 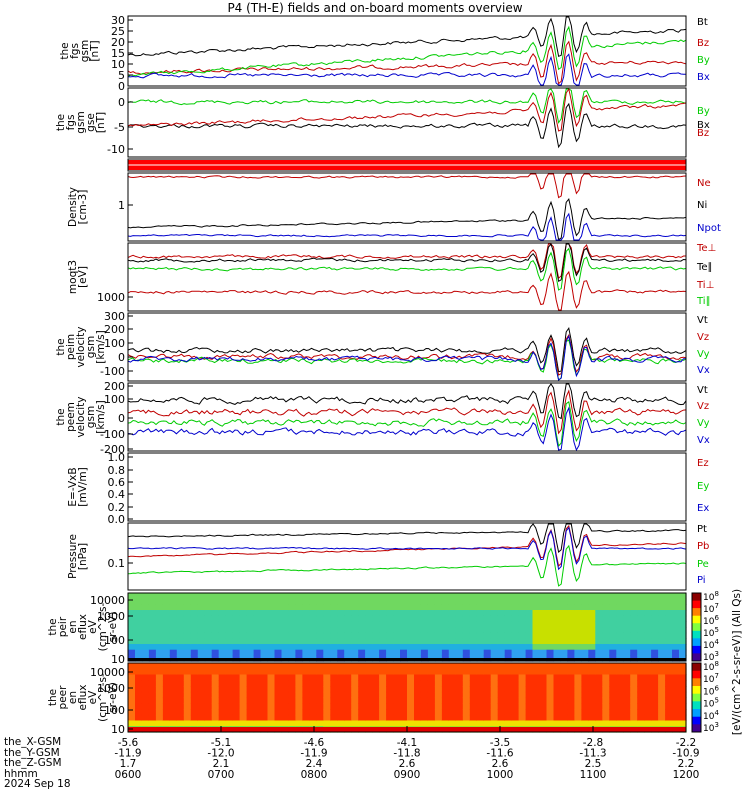 What do you see at coordinates (696, 674) in the screenshot?
I see `colorbar-bottom-band` at bounding box center [696, 674].